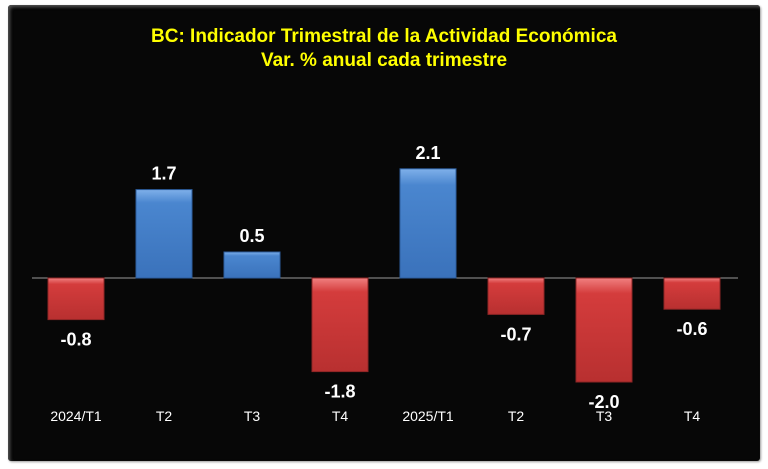 Image resolution: width=768 pixels, height=469 pixels. I want to click on x-tick-label-2: T3, so click(252, 416).